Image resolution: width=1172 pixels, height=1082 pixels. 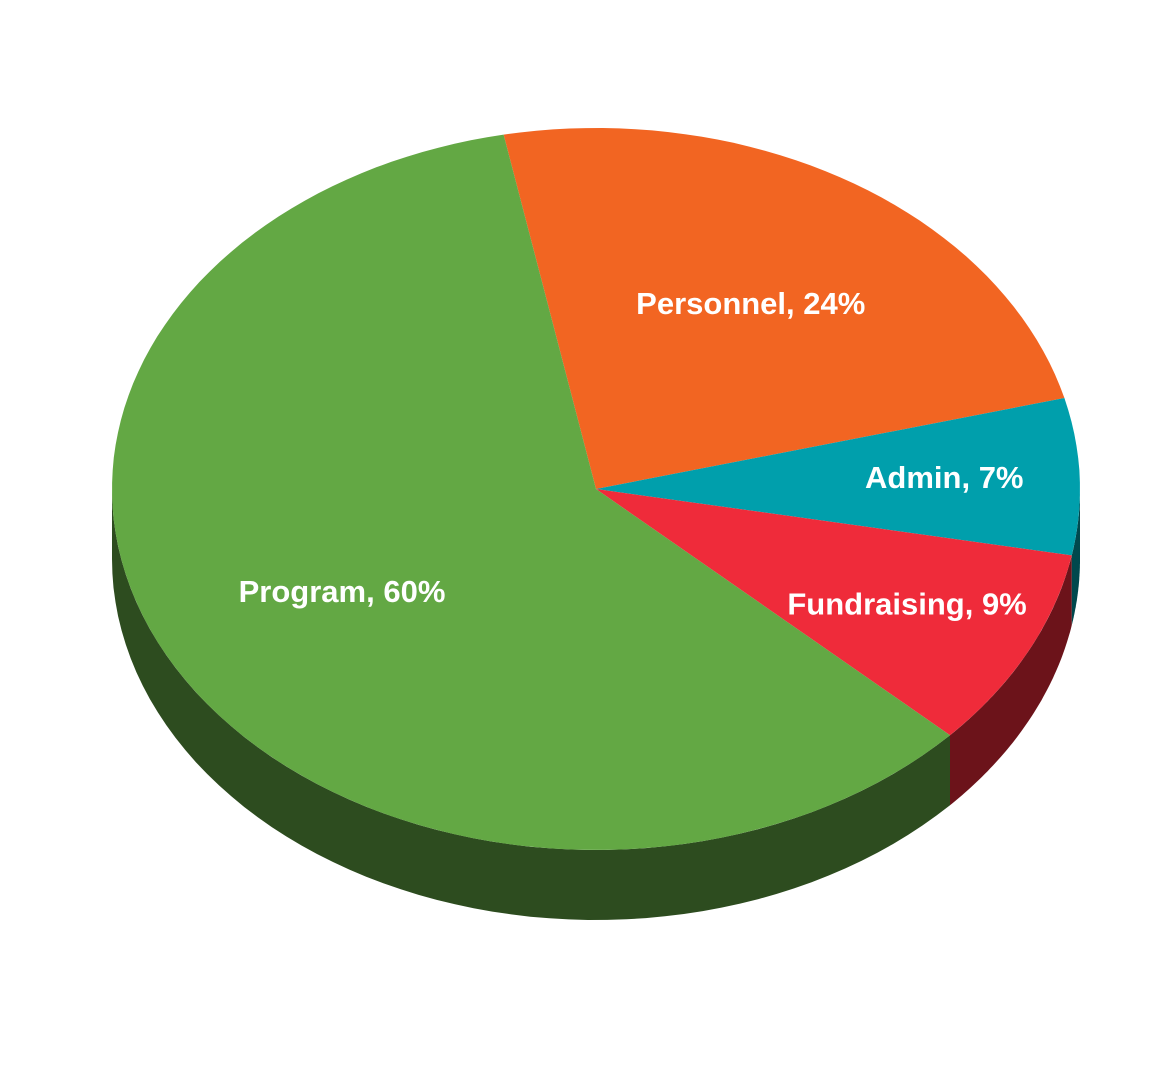 What do you see at coordinates (944, 477) in the screenshot?
I see `data-label: Admin, 7%` at bounding box center [944, 477].